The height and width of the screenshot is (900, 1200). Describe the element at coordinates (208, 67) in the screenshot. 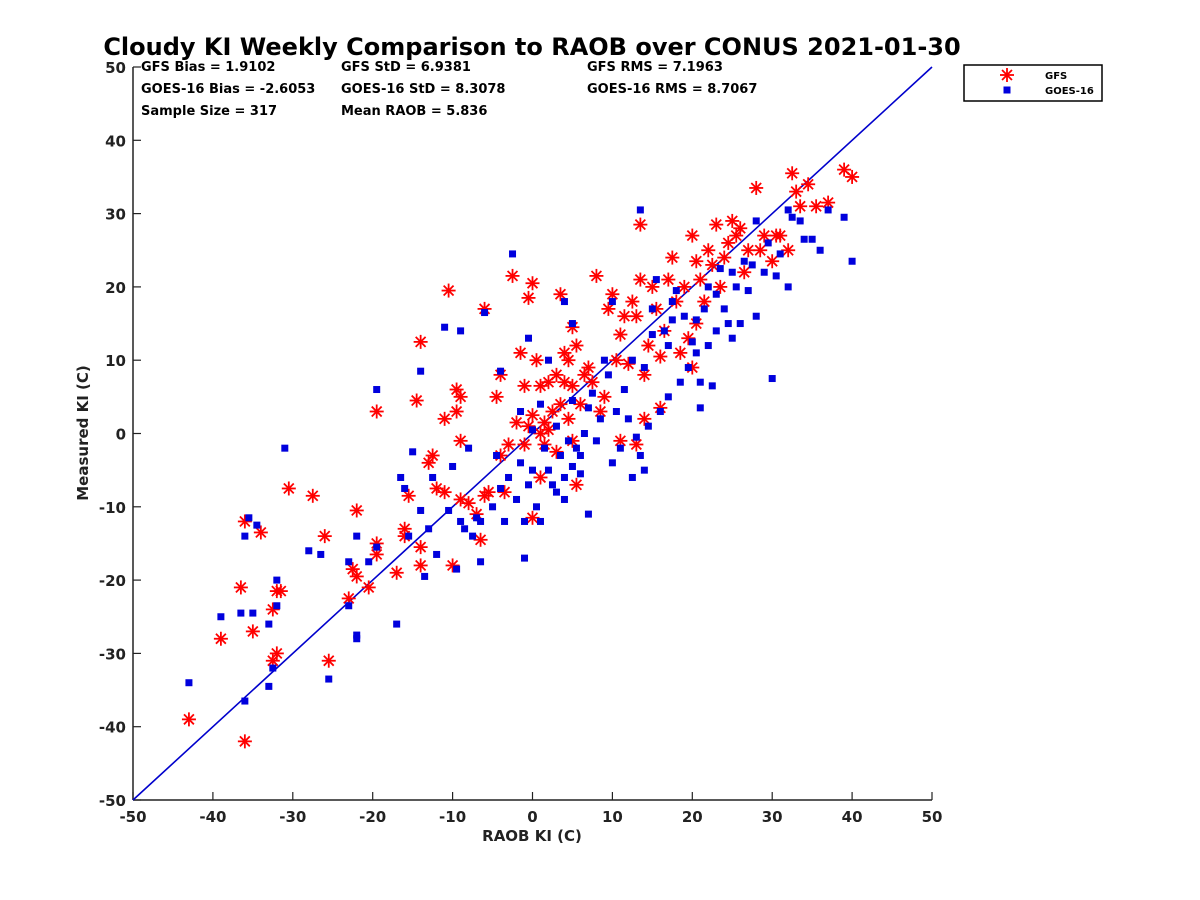

I see `stat-gfs-bias: GFS Bias = 1.9102` at that location.